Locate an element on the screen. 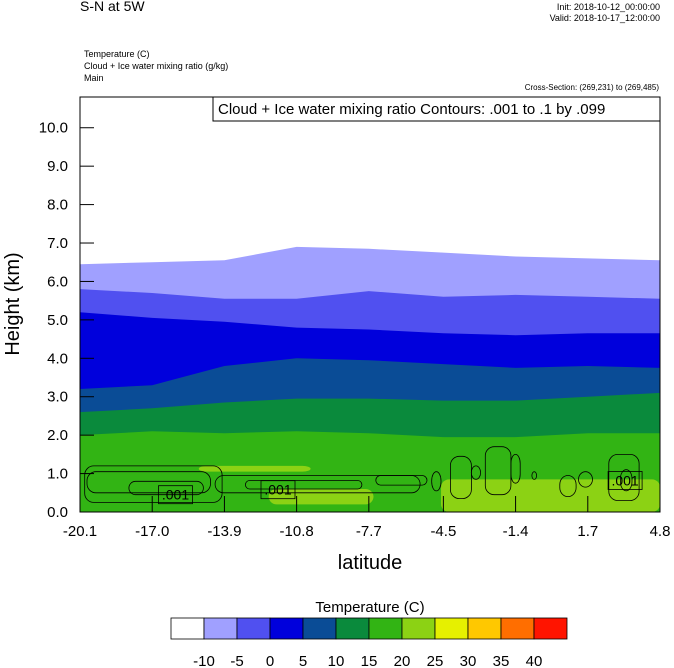 This screenshot has height=668, width=674. y-tick-label-6: 6.0 is located at coordinates (57, 281).